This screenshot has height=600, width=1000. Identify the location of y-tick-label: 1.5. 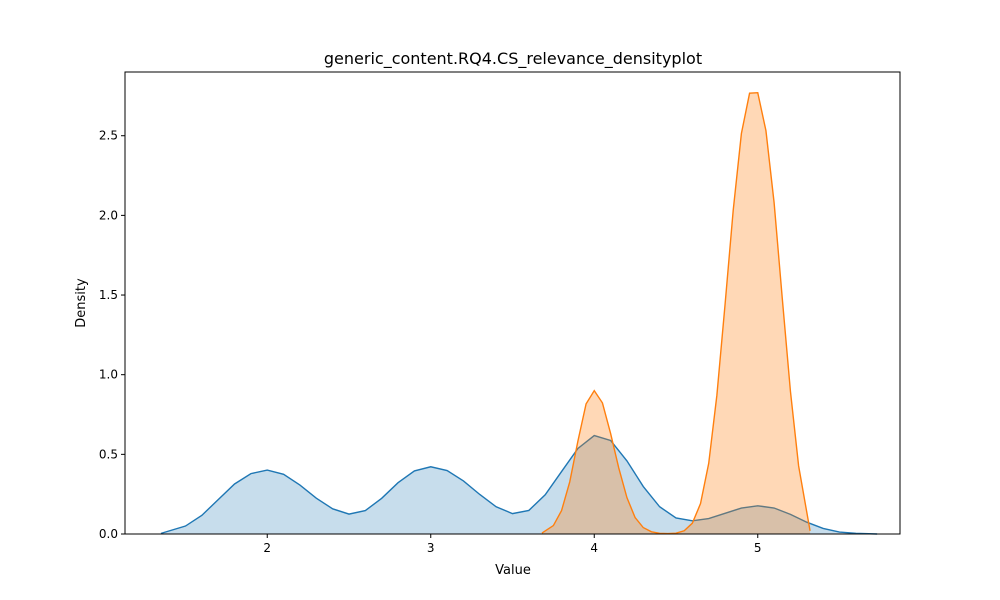
(108, 295).